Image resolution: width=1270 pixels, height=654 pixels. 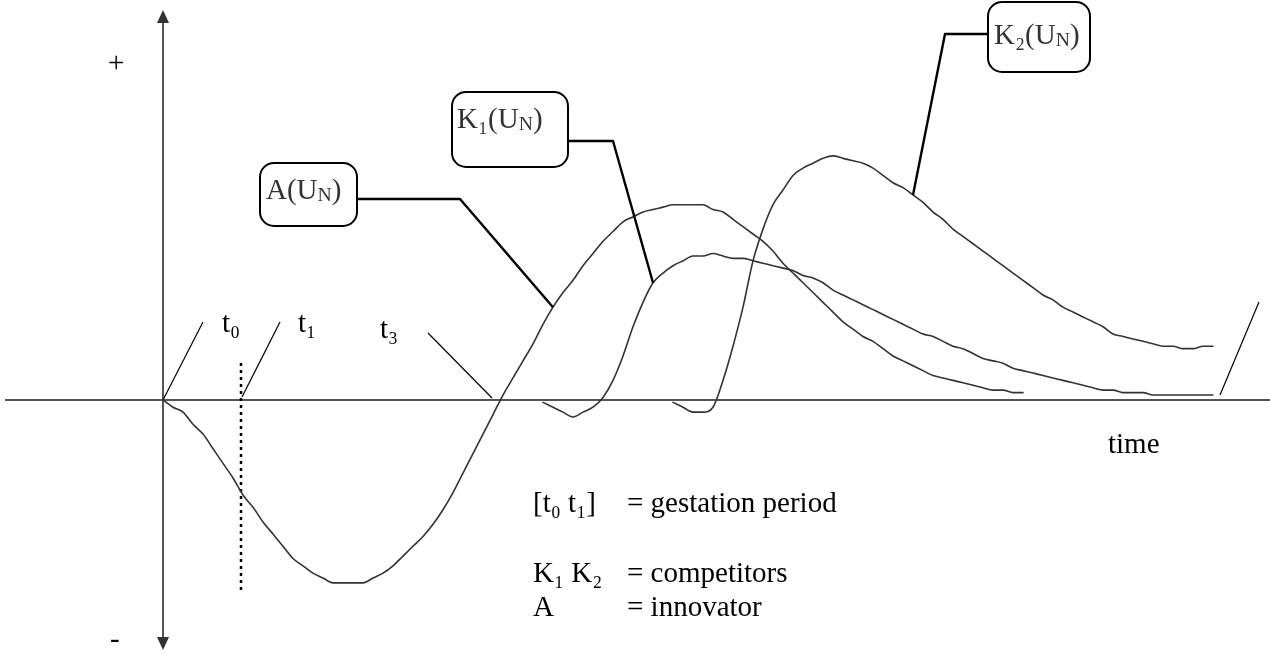 I want to click on x-axis-title: time, so click(x=1134, y=442).